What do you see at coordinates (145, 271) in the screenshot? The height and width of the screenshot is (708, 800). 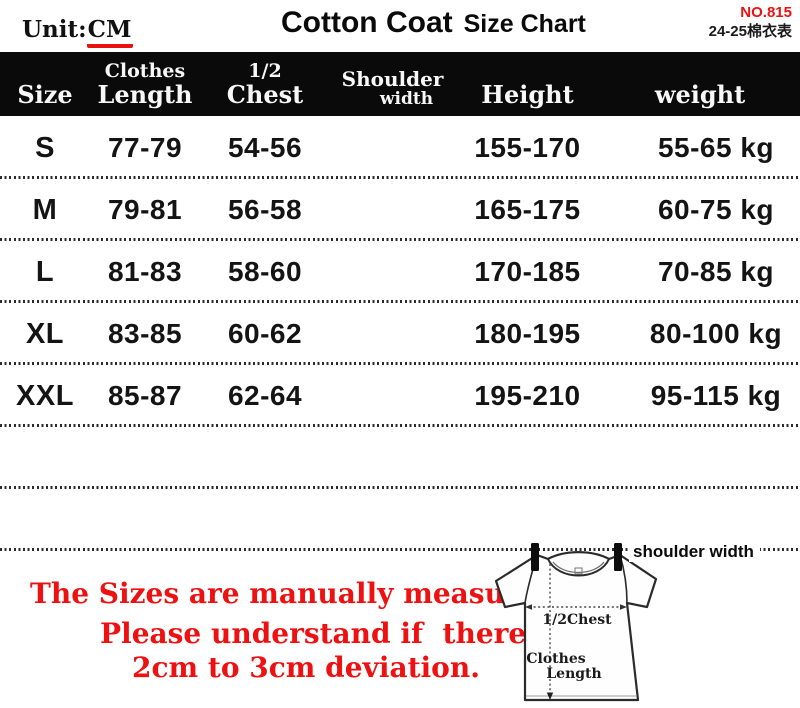 I see `cell-length: 81-83` at bounding box center [145, 271].